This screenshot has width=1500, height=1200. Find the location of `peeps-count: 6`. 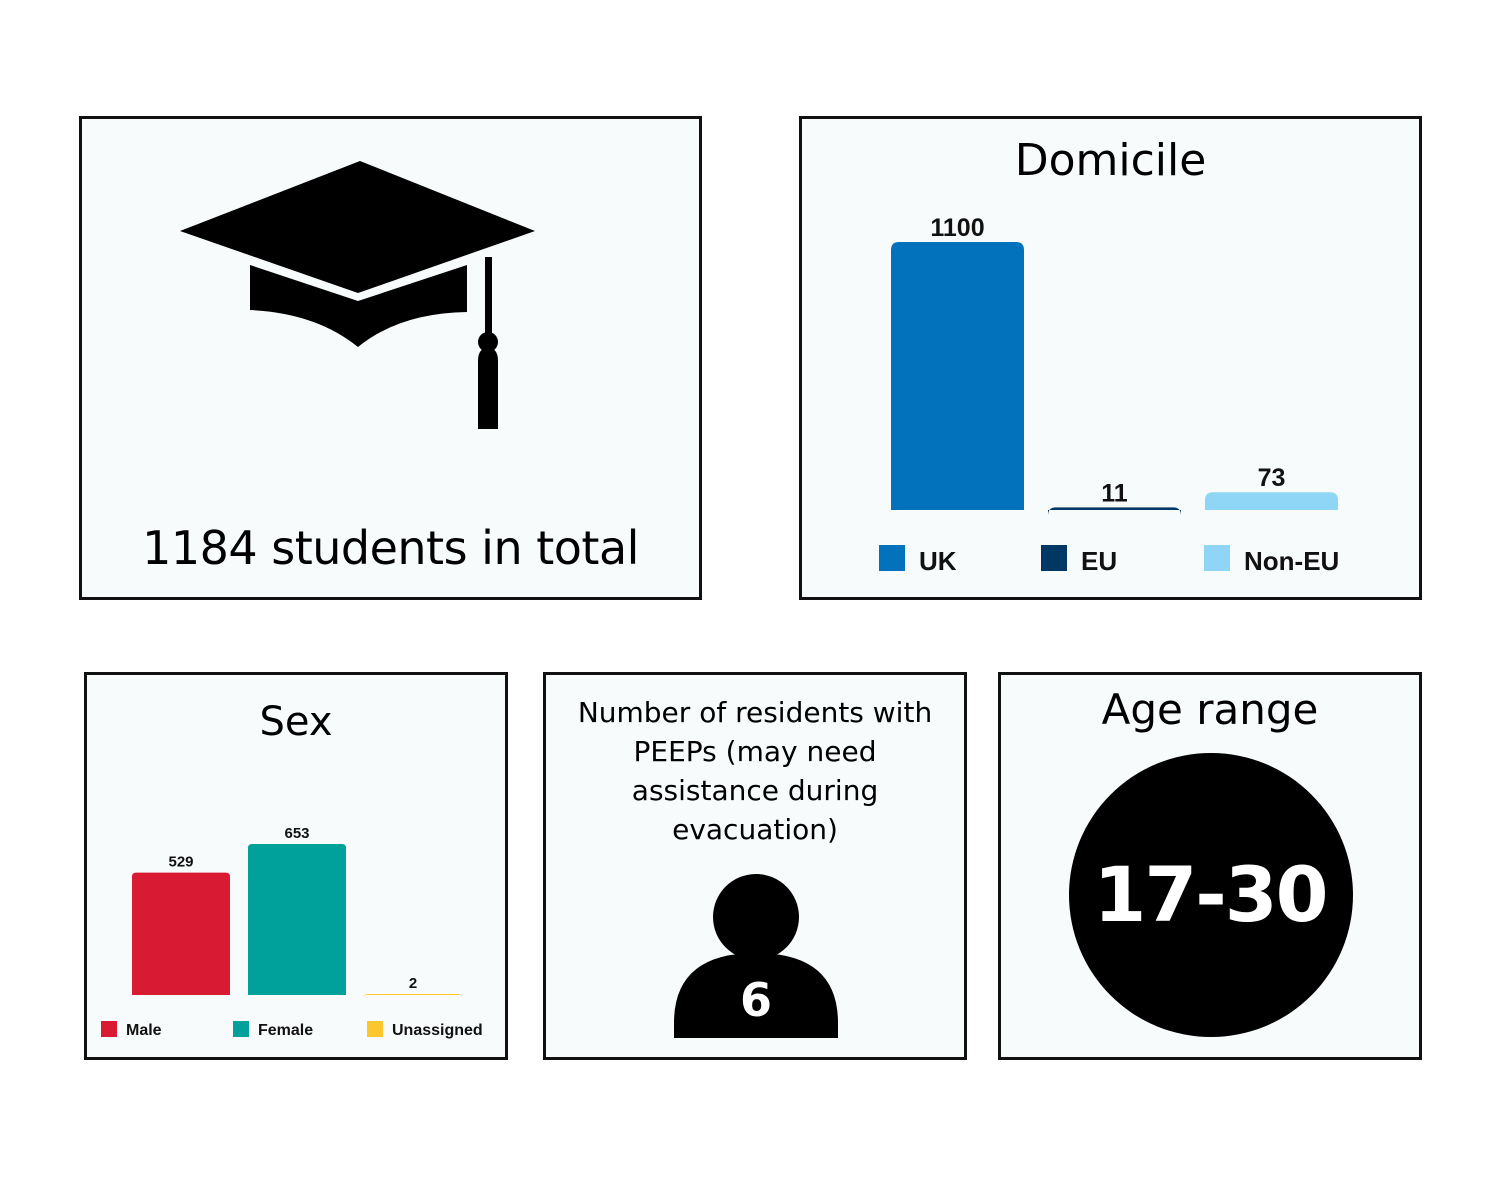

peeps-count: 6 is located at coordinates (755, 1000).